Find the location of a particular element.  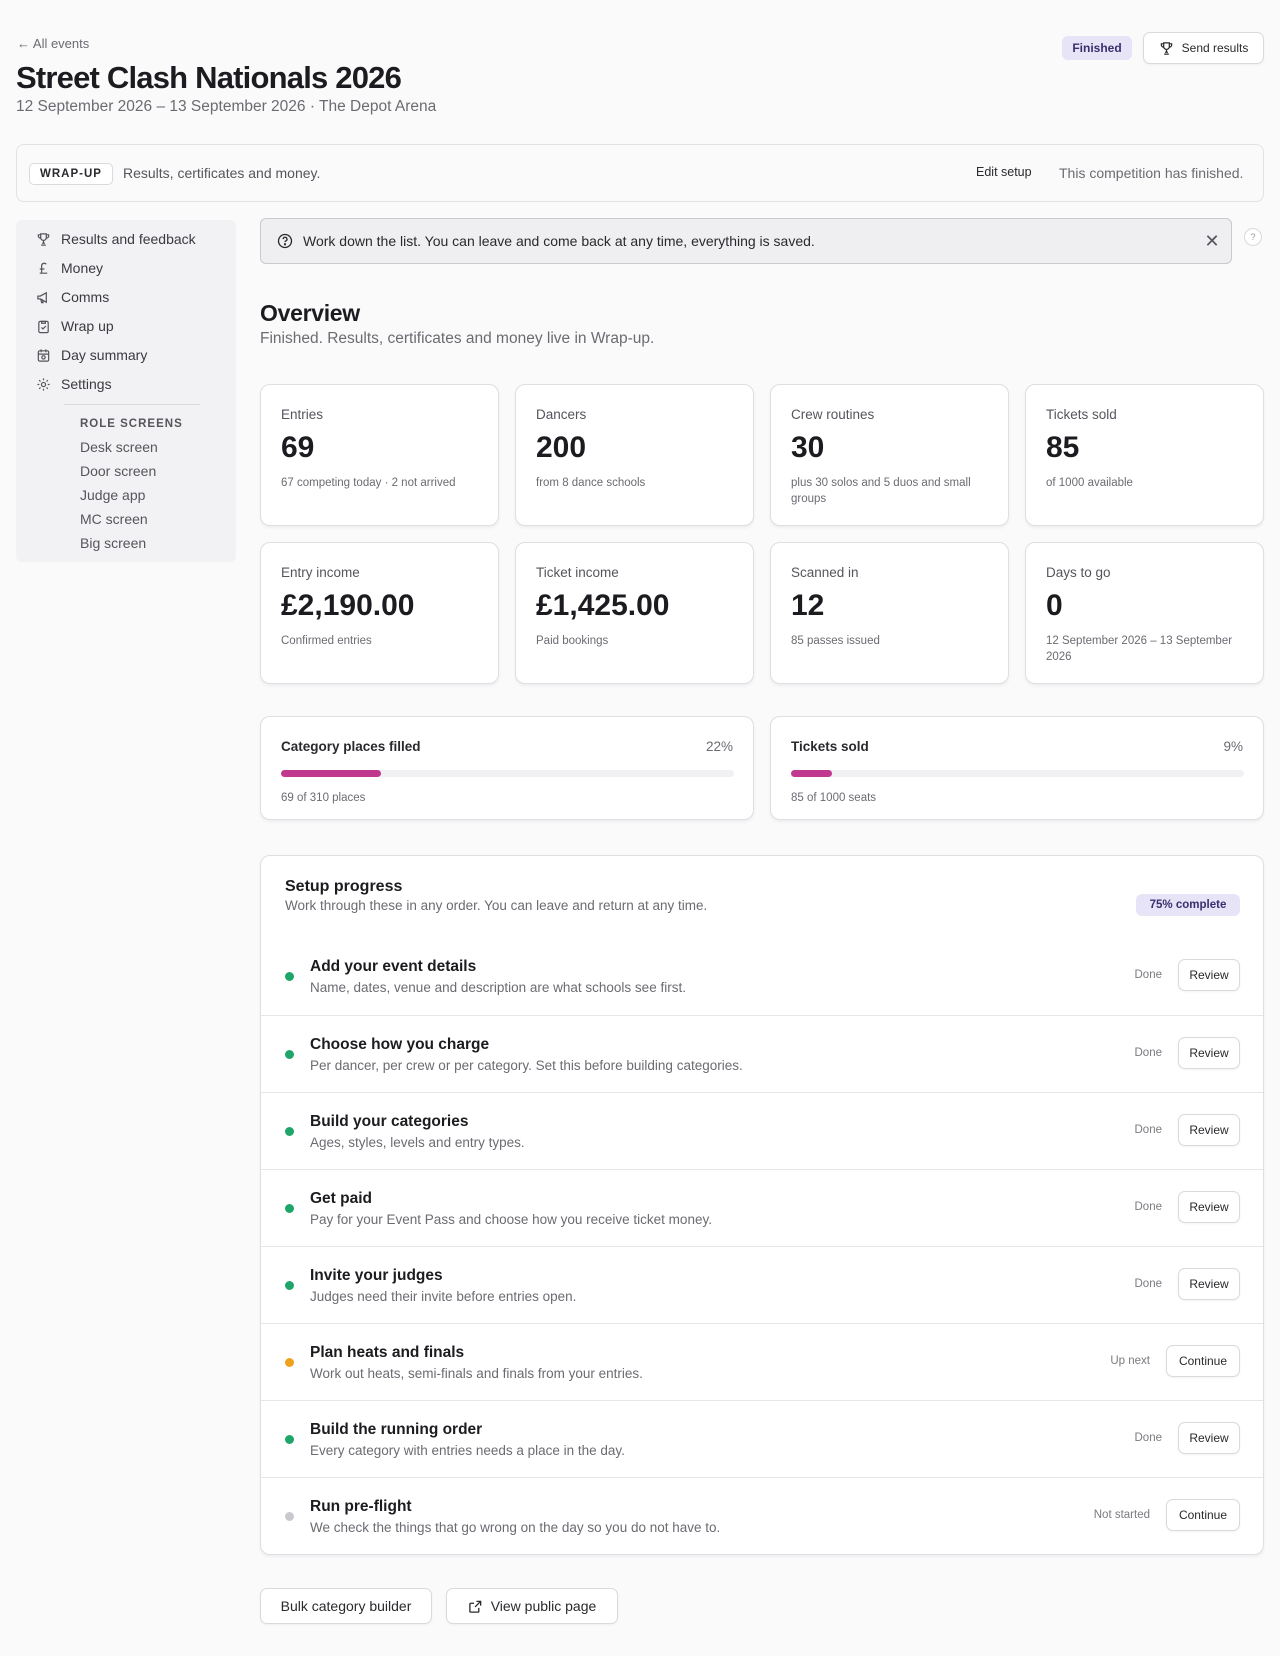

view-public-page-button: View public page is located at coordinates (532, 1606).